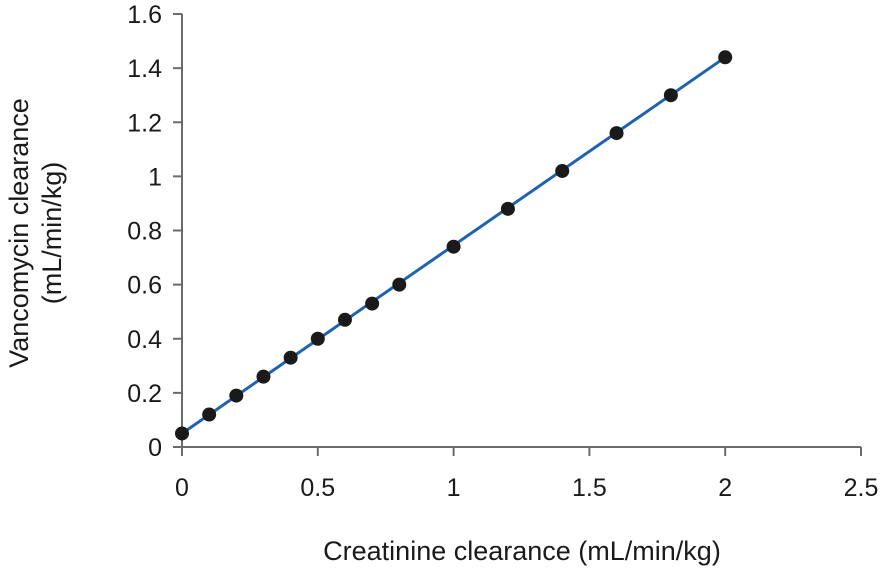  I want to click on x-tick-label: 2, so click(725, 488).